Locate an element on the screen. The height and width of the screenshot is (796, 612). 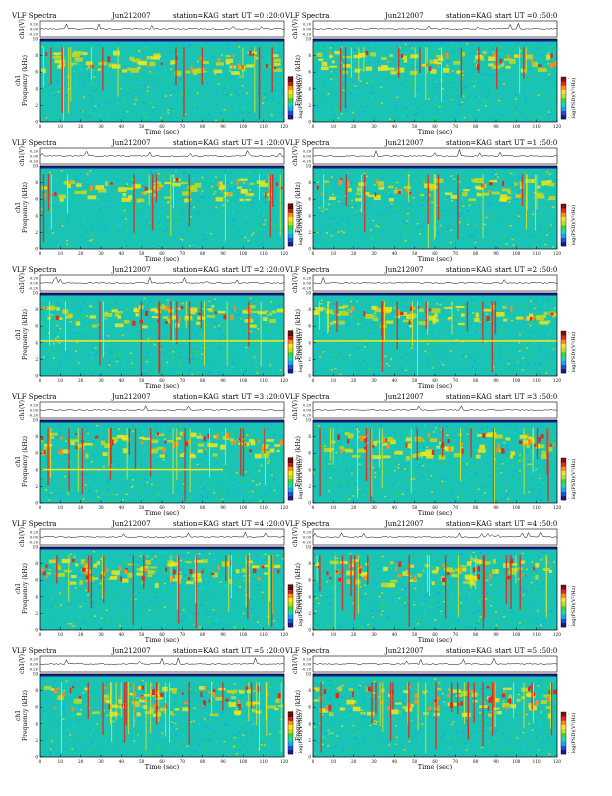
x-tick-label: 40 is located at coordinates (122, 380).